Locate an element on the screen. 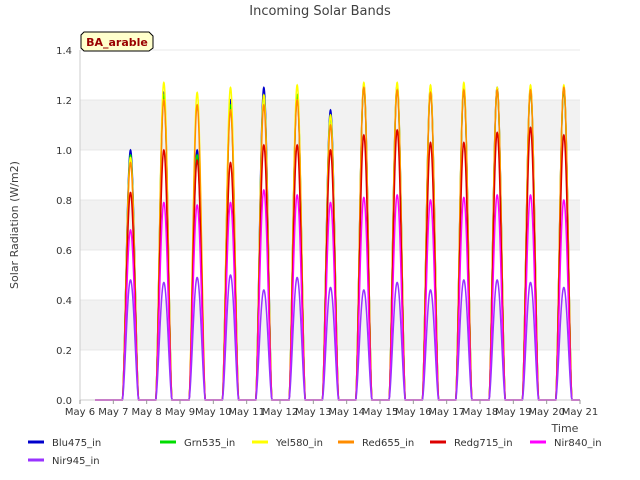  x-tick-label: May 18 is located at coordinates (480, 412).